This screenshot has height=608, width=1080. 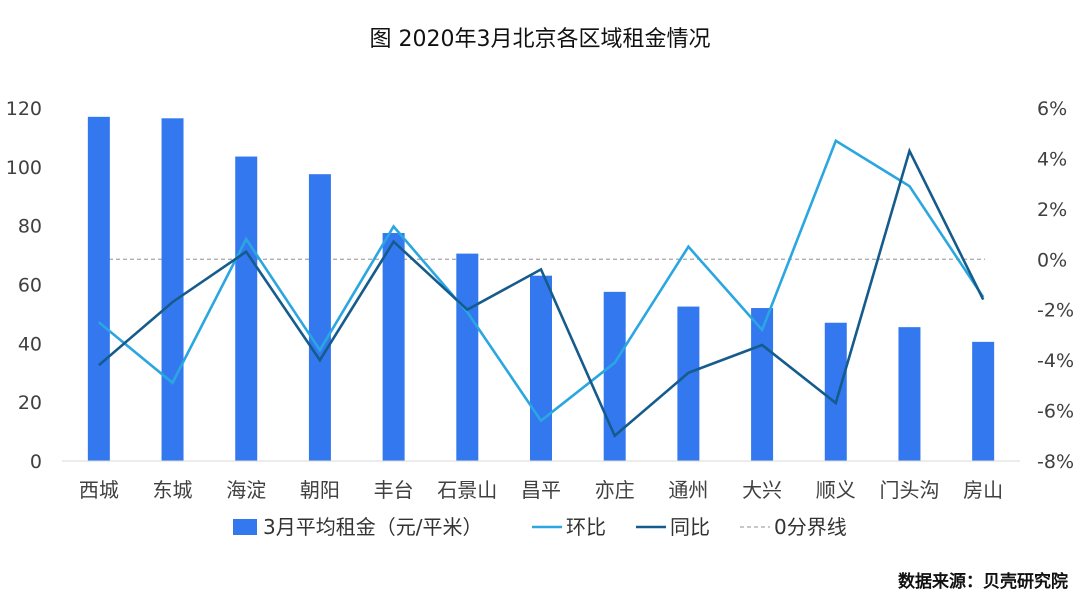 I want to click on category-labels: 西城 东城 海淀 朝阳 丰台 石景山 昌平 亦庄 通州 大兴 顺义 门头沟 房山, so click(x=541, y=490).